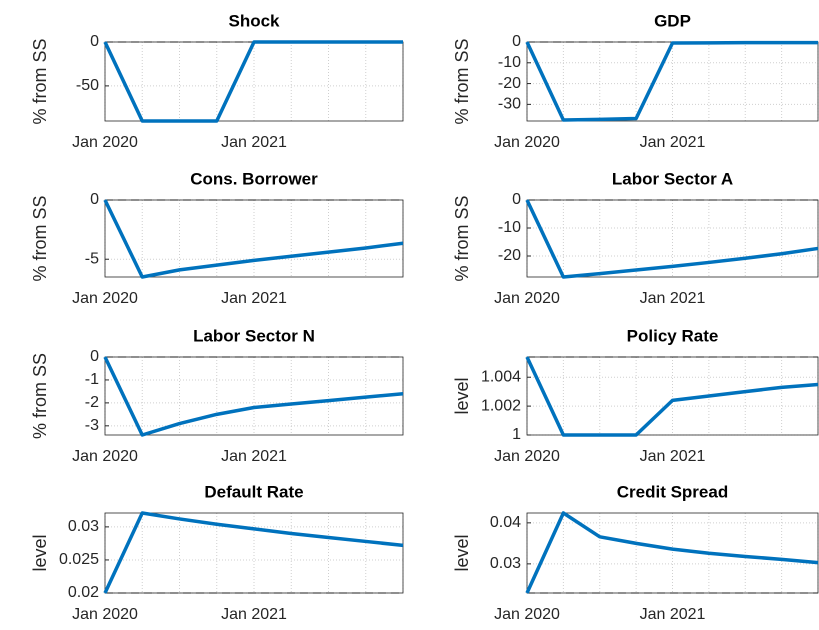 The height and width of the screenshot is (630, 819). I want to click on y-tick-label: 1, so click(516, 434).